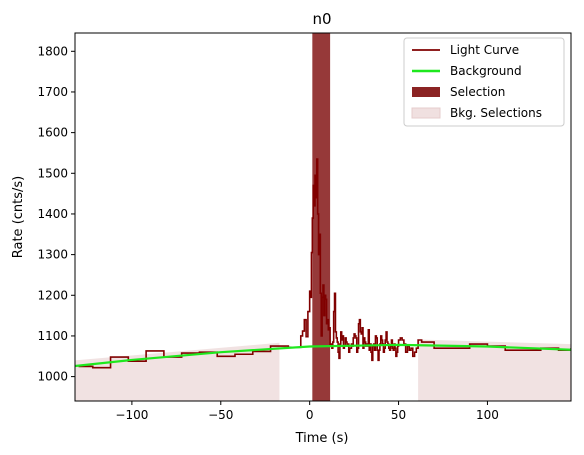  What do you see at coordinates (52, 214) in the screenshot?
I see `y-tick-label: 1400` at bounding box center [52, 214].